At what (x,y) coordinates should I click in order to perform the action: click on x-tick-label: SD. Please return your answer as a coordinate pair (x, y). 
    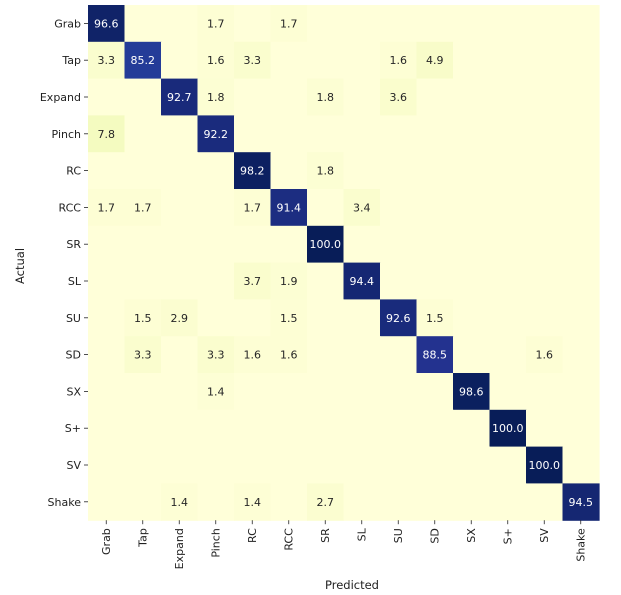
    Looking at the image, I should click on (435, 535).